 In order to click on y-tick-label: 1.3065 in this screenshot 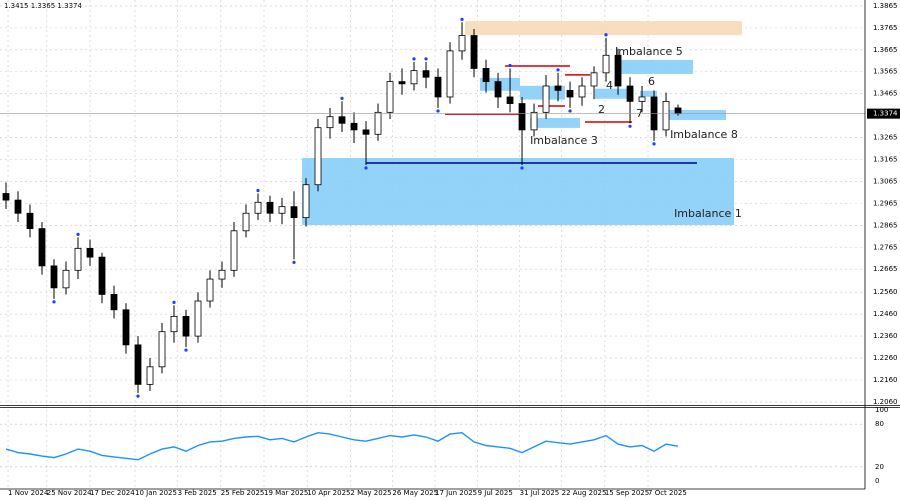, I will do `click(885, 181)`.